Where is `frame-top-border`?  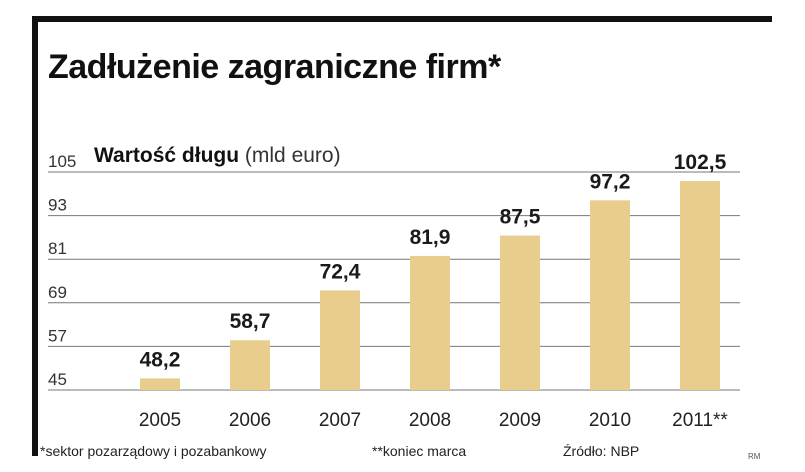
frame-top-border is located at coordinates (402, 19).